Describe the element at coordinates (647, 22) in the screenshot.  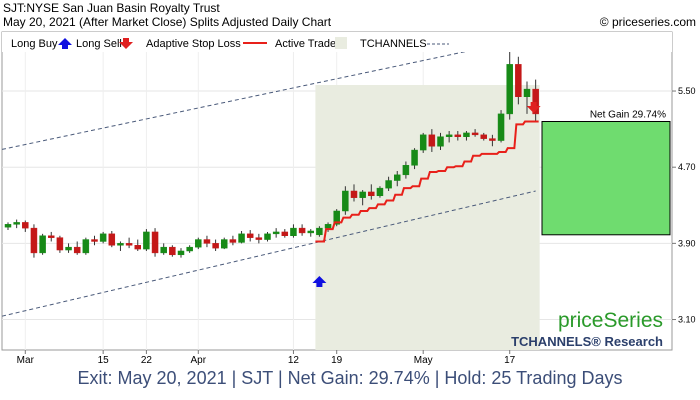
I see `copyright-text: © priceseries.com` at that location.